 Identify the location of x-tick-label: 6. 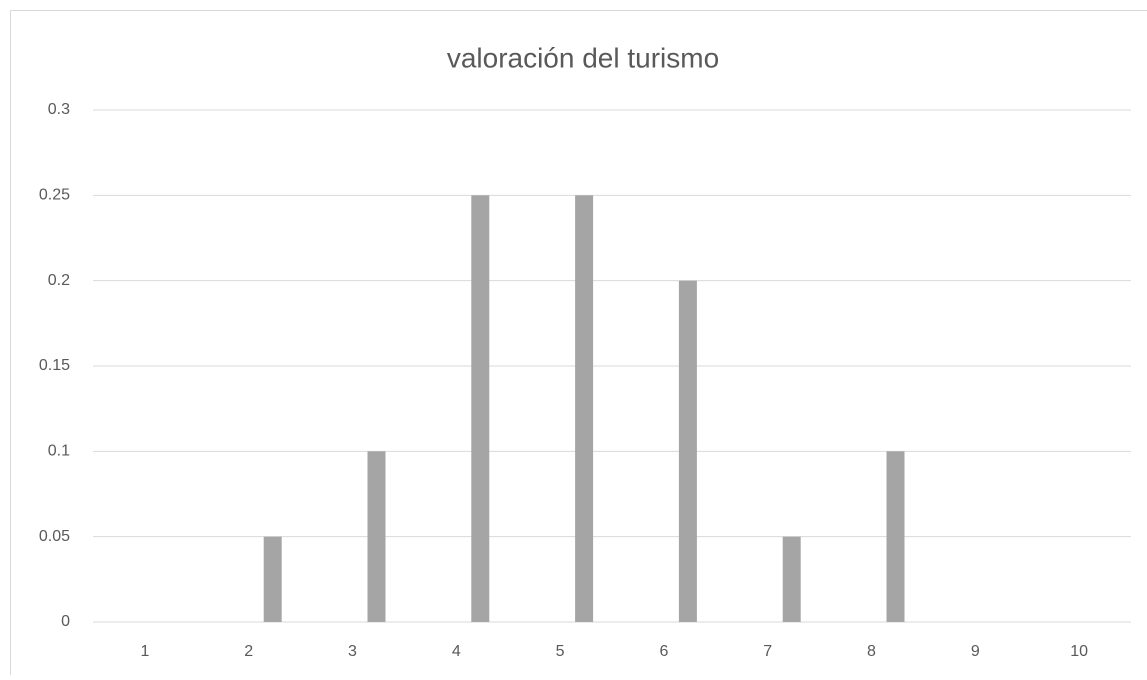
(663, 651).